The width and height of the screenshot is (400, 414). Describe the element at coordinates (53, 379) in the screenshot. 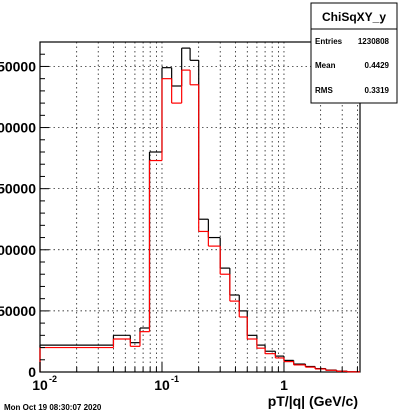

I see `x-tick-exponent: -2` at that location.